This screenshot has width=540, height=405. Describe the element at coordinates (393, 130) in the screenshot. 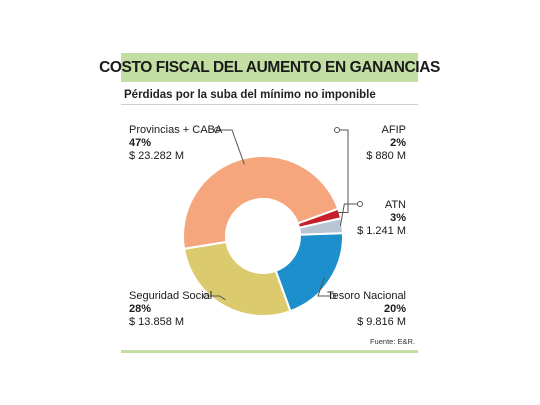

I see `slice-name: AFIP` at that location.